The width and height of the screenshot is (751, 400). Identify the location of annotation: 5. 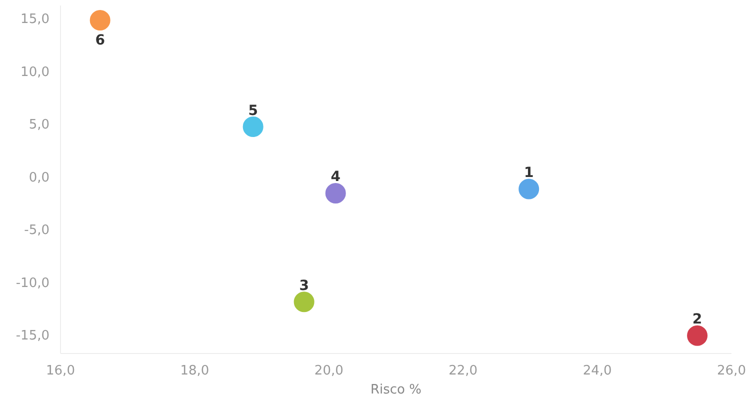
(253, 110).